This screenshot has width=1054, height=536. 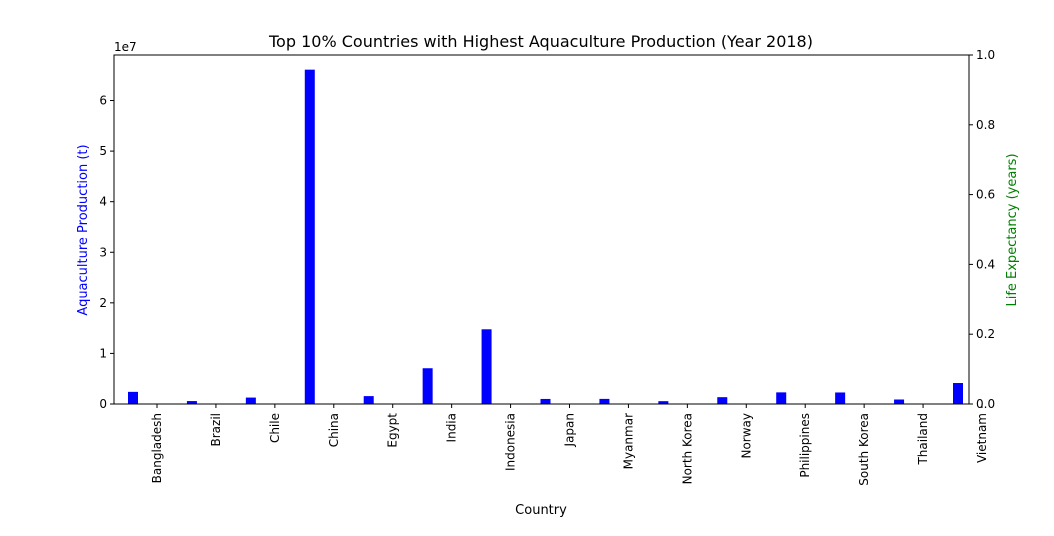 What do you see at coordinates (125, 47) in the screenshot?
I see `y-offset-text: 1e7` at bounding box center [125, 47].